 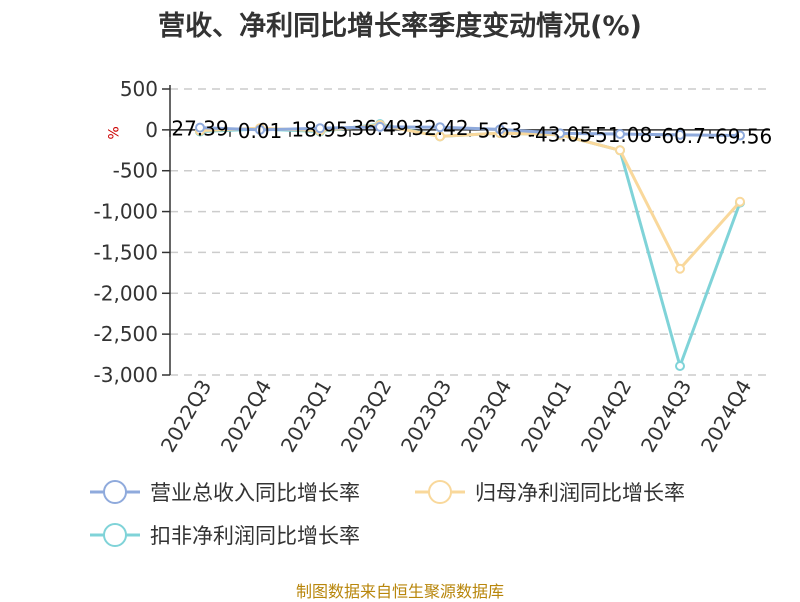 I want to click on chart-title: 营收、净利同比增长率季度变动情况(%), so click(x=400, y=26).